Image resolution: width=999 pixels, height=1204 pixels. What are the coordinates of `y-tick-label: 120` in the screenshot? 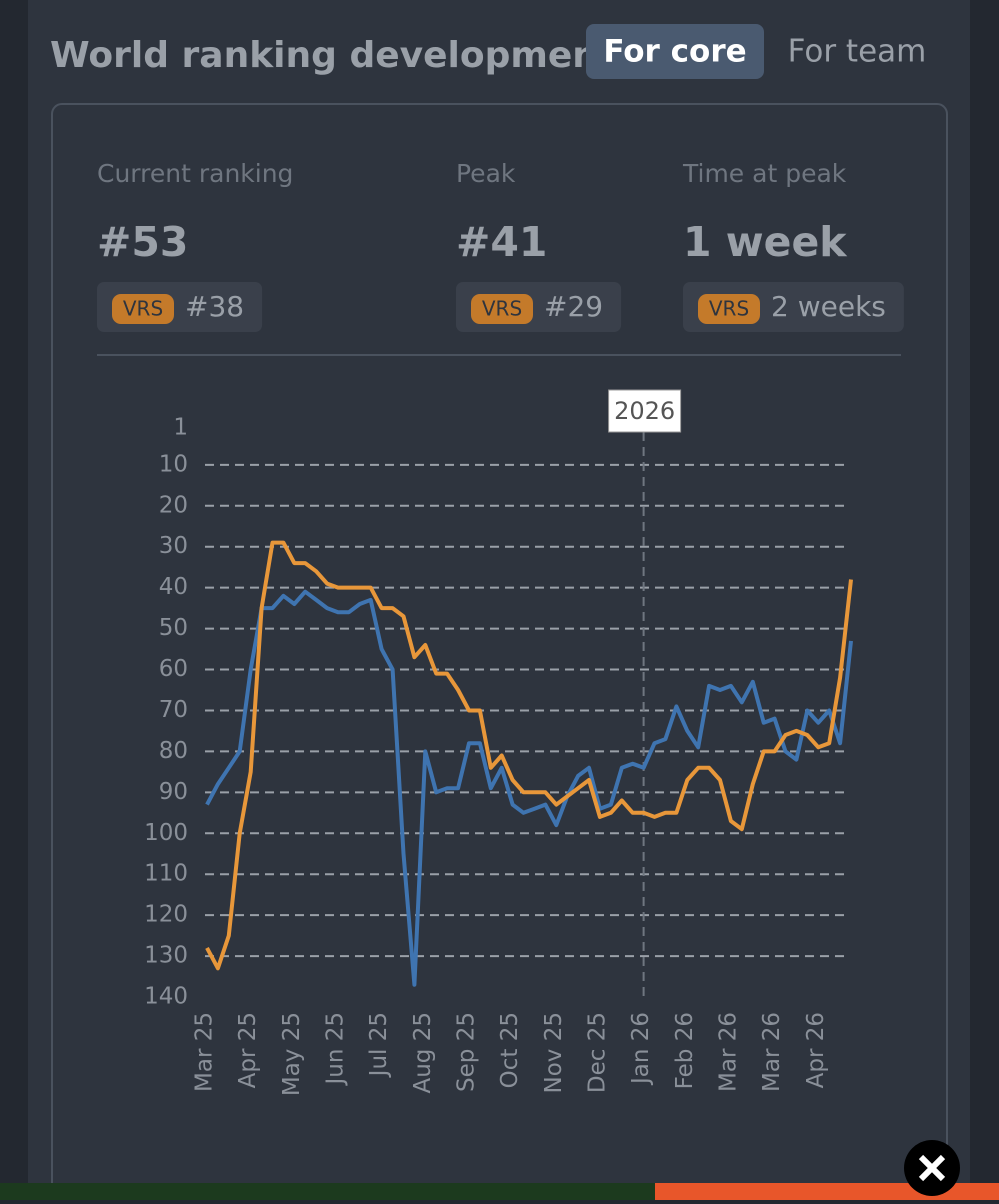 It's located at (166, 915).